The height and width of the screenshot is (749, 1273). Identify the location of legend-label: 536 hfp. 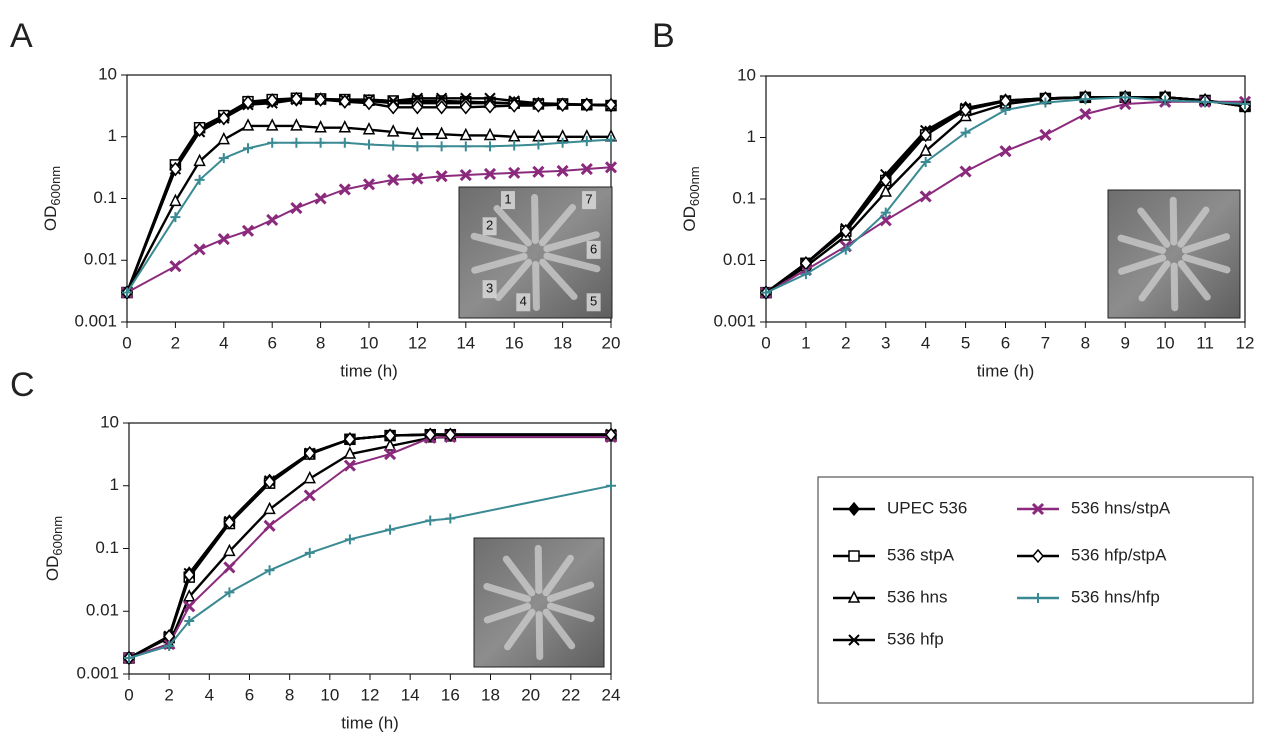
(915, 638).